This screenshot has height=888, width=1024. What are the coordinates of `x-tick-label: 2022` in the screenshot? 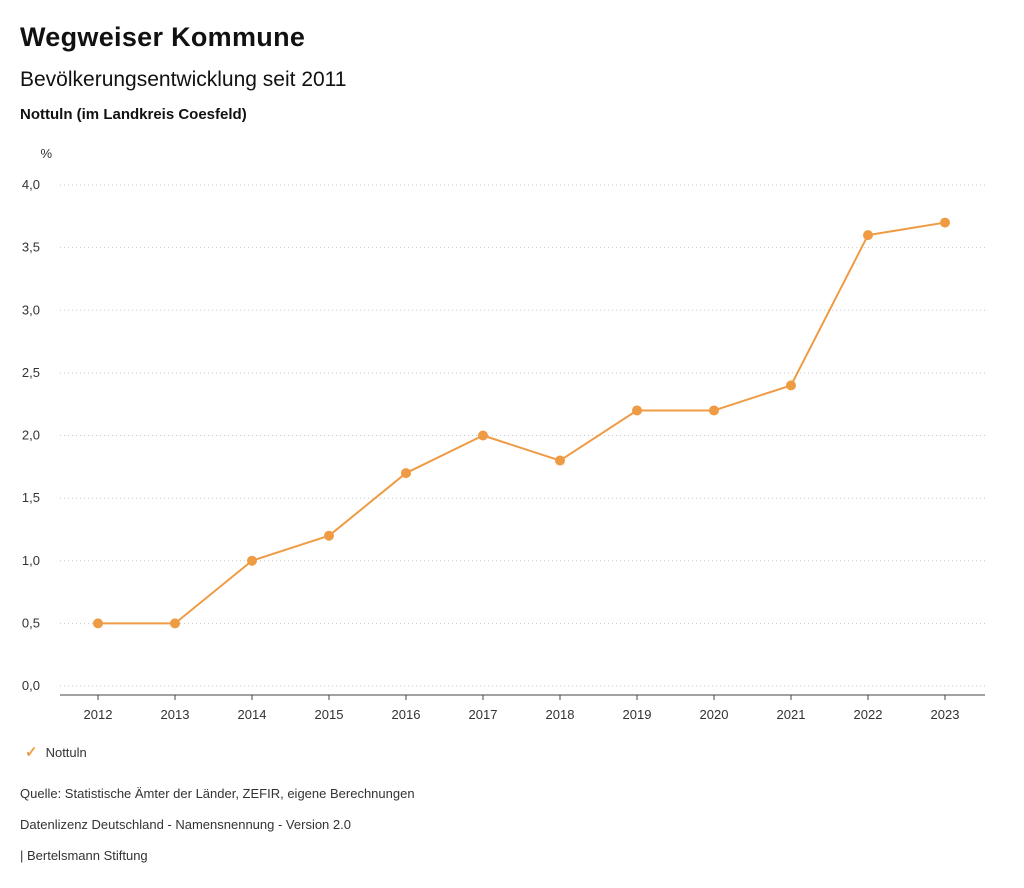 It's located at (868, 714).